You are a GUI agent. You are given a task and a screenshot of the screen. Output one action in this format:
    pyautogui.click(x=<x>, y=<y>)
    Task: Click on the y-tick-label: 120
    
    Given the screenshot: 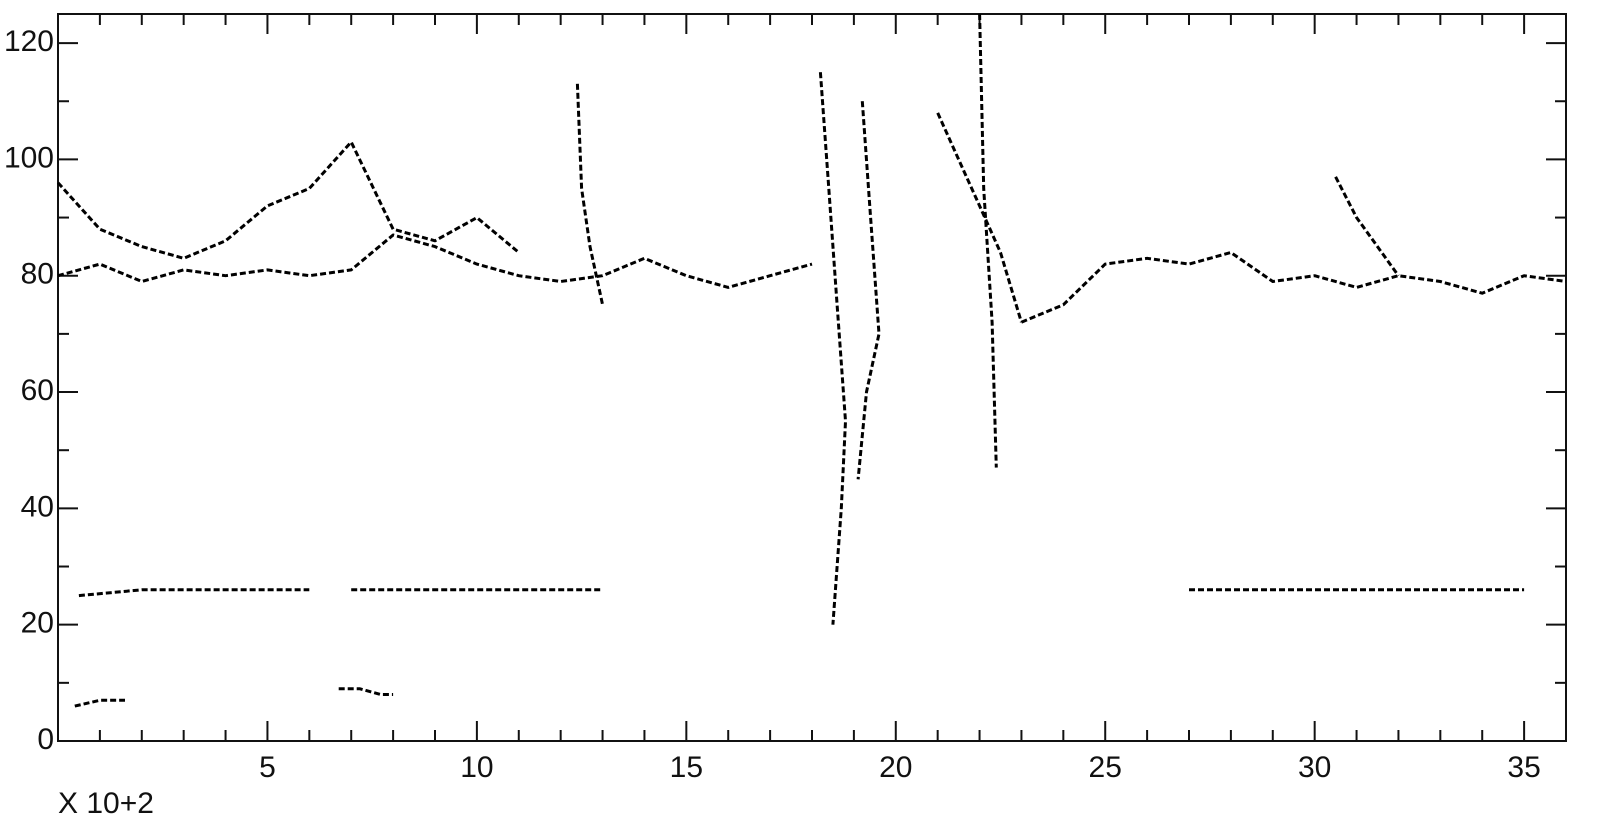 What is the action you would take?
    pyautogui.click(x=29, y=41)
    